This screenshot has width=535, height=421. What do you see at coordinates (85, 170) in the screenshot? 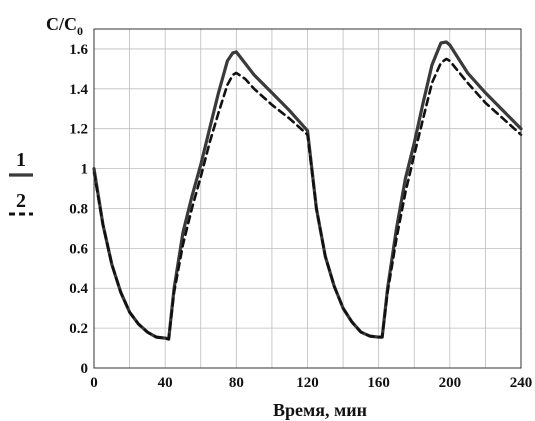
I see `y-tick-label: 1` at bounding box center [85, 170].